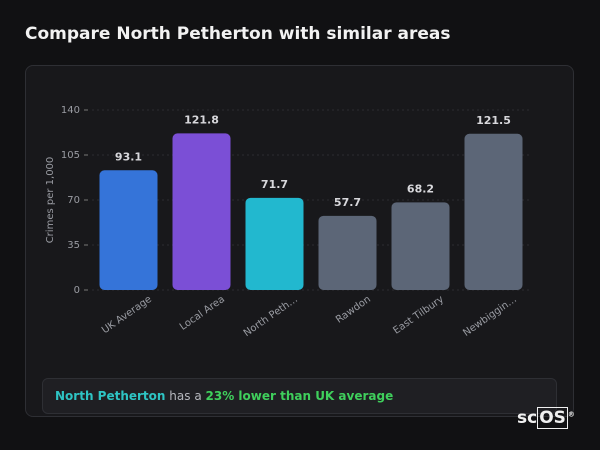  I want to click on x-tick-label: Rawdon, so click(353, 310).